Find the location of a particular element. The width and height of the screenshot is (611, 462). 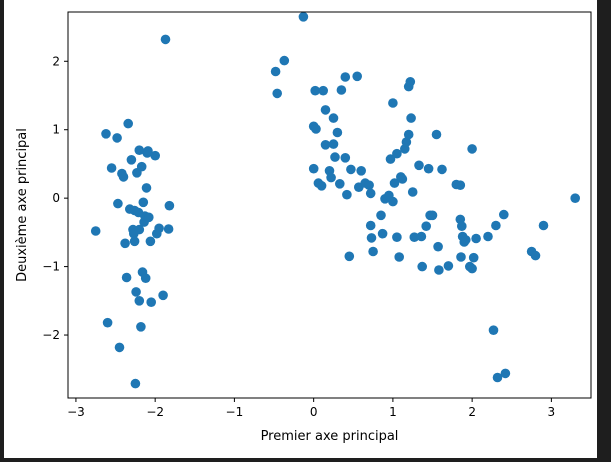

x-tick-label: −2 is located at coordinates (155, 412).